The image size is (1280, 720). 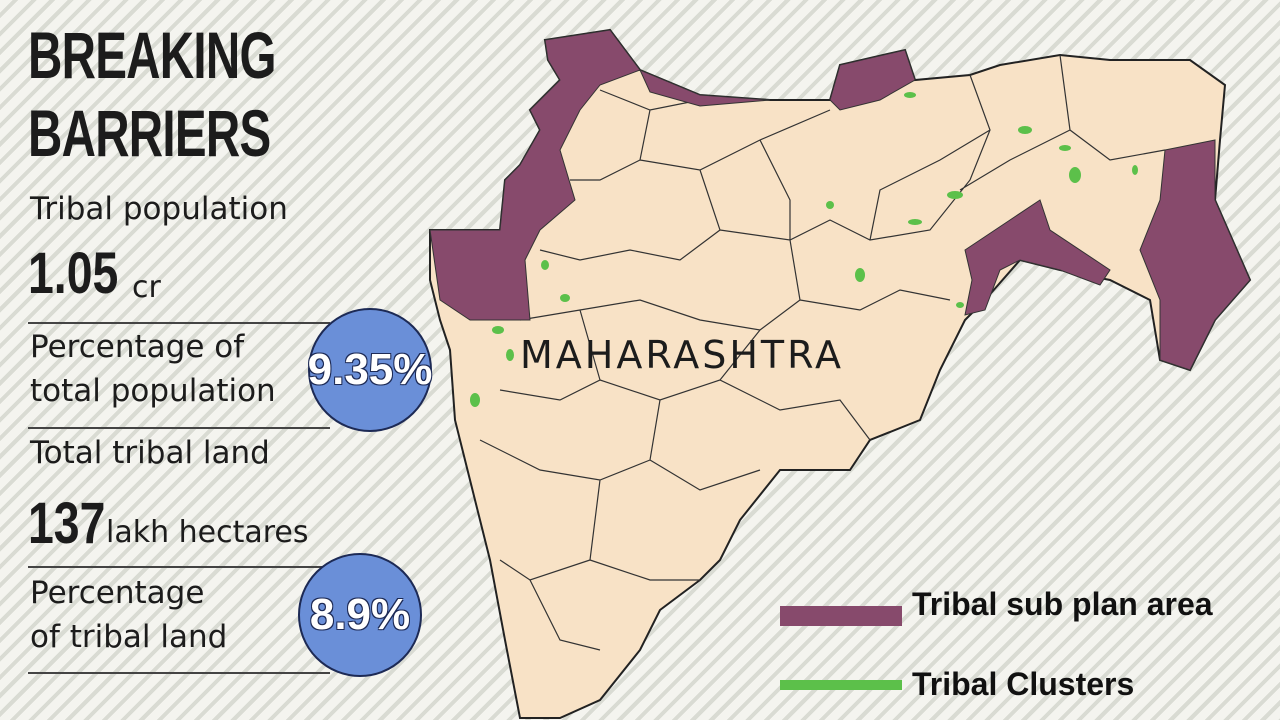 I want to click on title-line: BARRIERS, so click(x=149, y=133).